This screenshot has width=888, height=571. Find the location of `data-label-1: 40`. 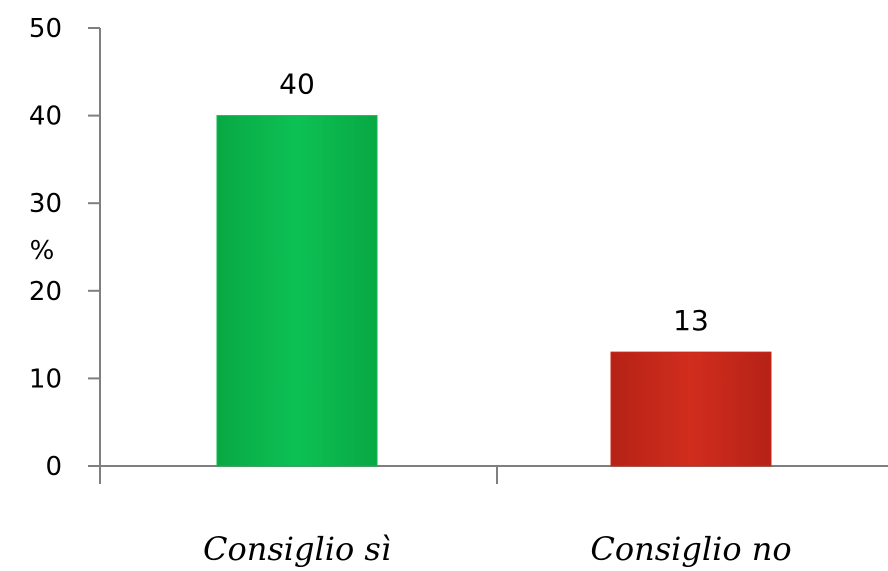

data-label-1: 40 is located at coordinates (297, 84).